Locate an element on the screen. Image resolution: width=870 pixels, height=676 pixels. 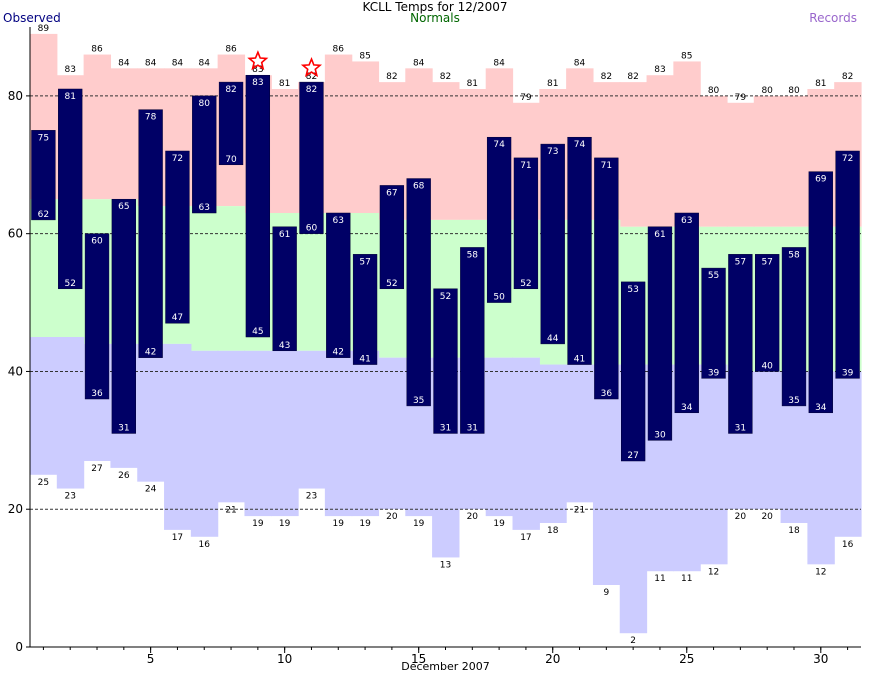
y-tick-label: 0 is located at coordinates (19, 647).